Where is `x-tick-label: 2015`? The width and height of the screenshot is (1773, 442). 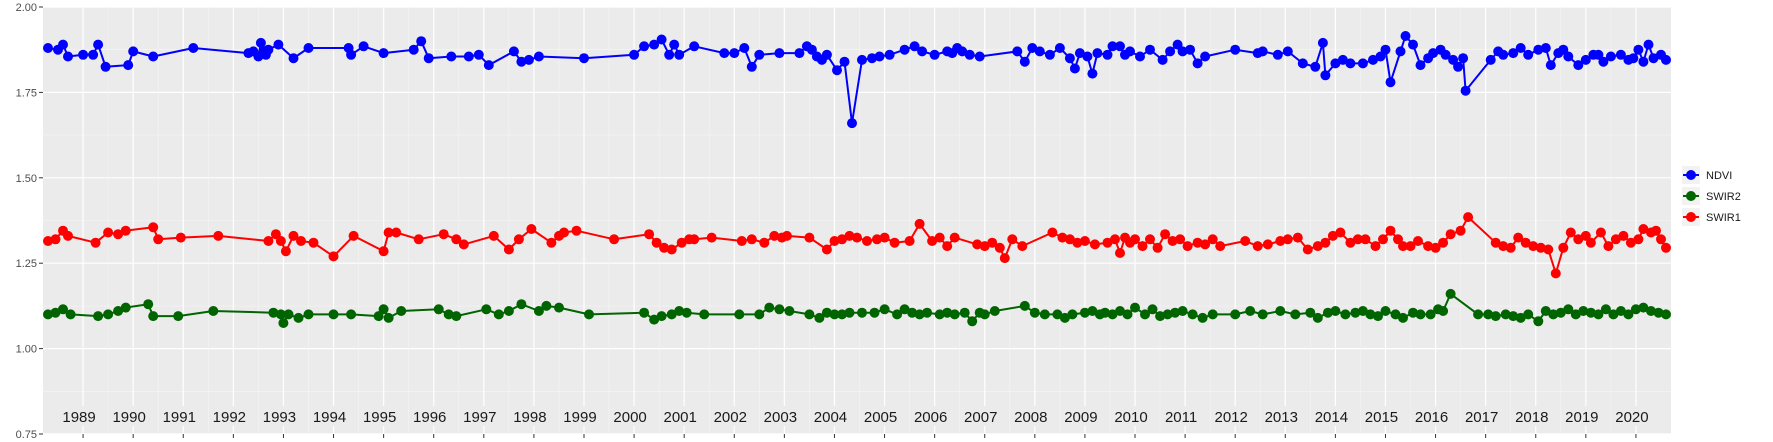 x-tick-label: 2015 is located at coordinates (1381, 417).